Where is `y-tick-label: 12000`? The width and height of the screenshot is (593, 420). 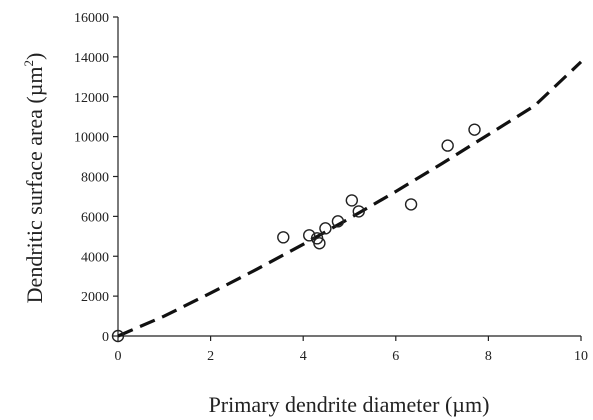
y-tick-label: 12000 is located at coordinates (91, 98).